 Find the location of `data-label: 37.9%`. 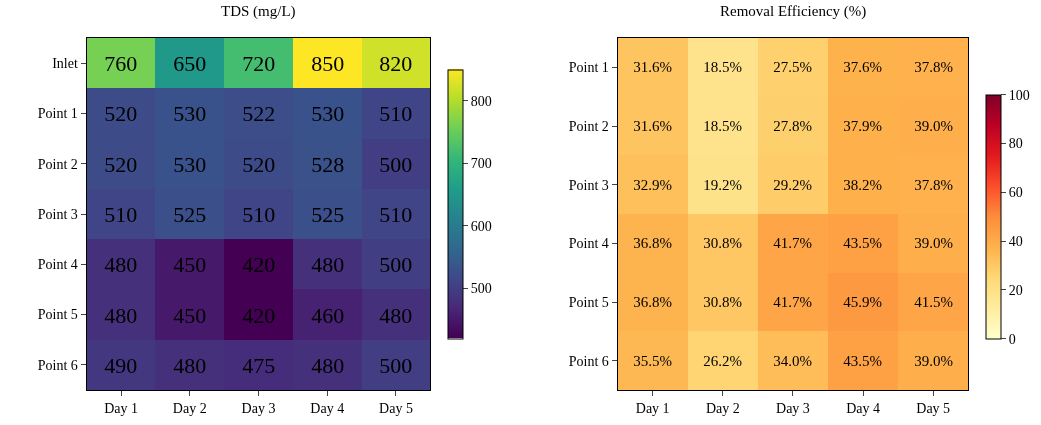

data-label: 37.9% is located at coordinates (862, 126).